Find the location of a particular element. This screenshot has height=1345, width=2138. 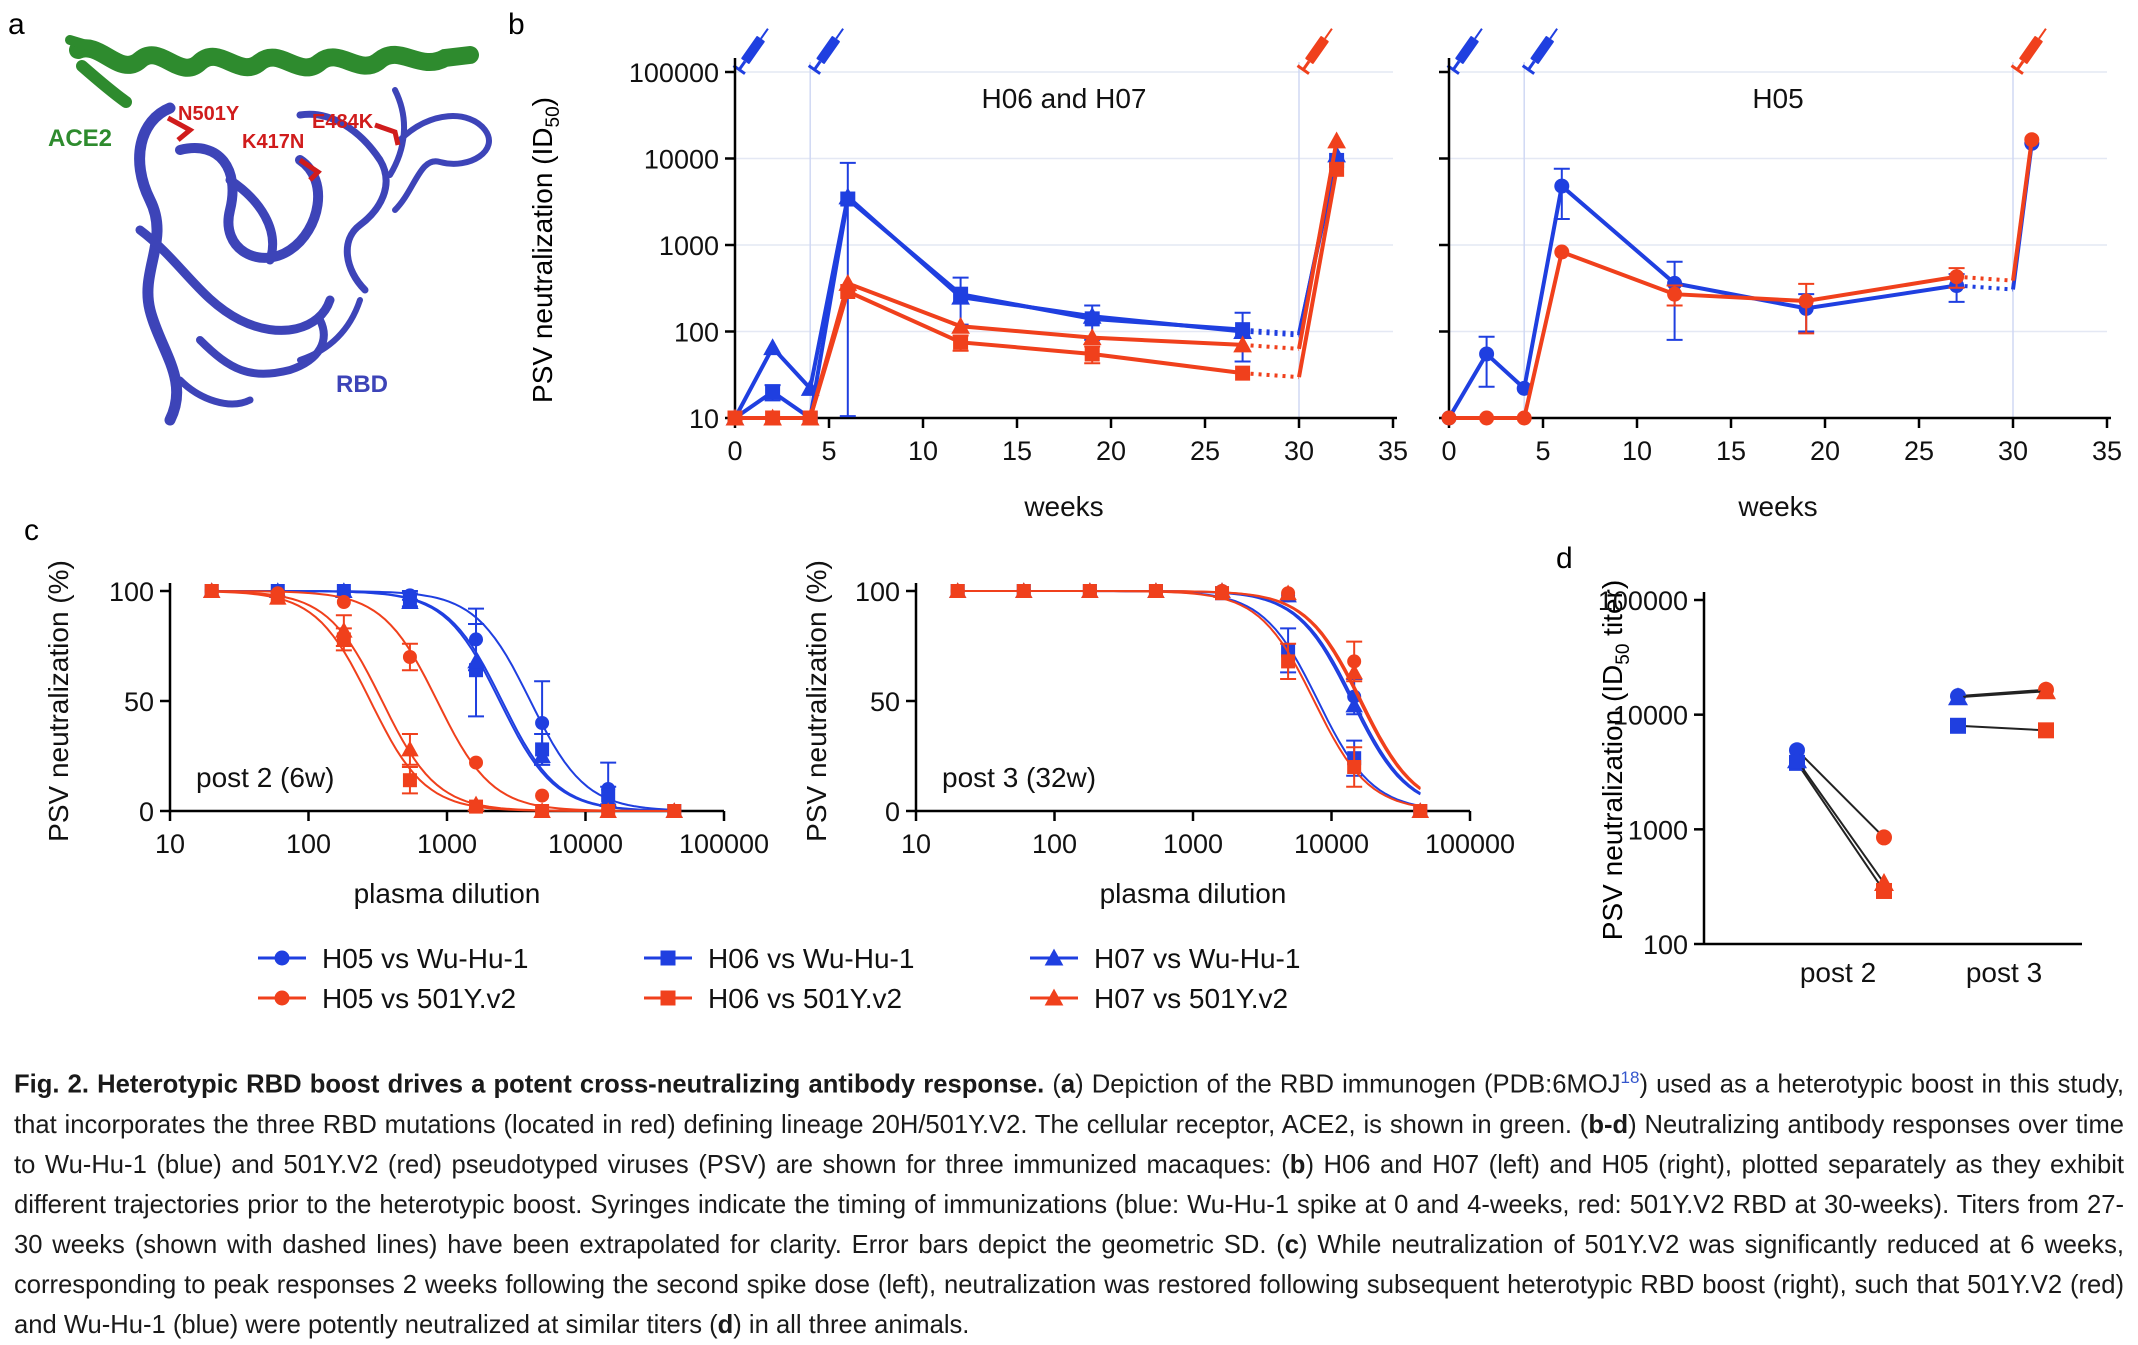

chart-annotation: post 3 (32w) is located at coordinates (1019, 777).